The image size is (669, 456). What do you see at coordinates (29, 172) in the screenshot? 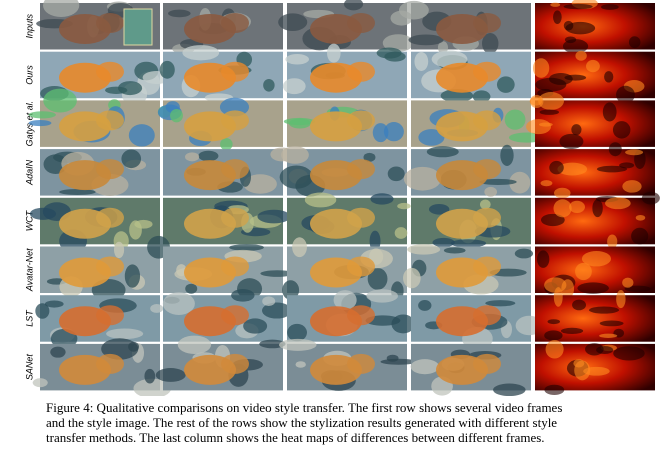
I see `row-label: AdaIN` at bounding box center [29, 172].